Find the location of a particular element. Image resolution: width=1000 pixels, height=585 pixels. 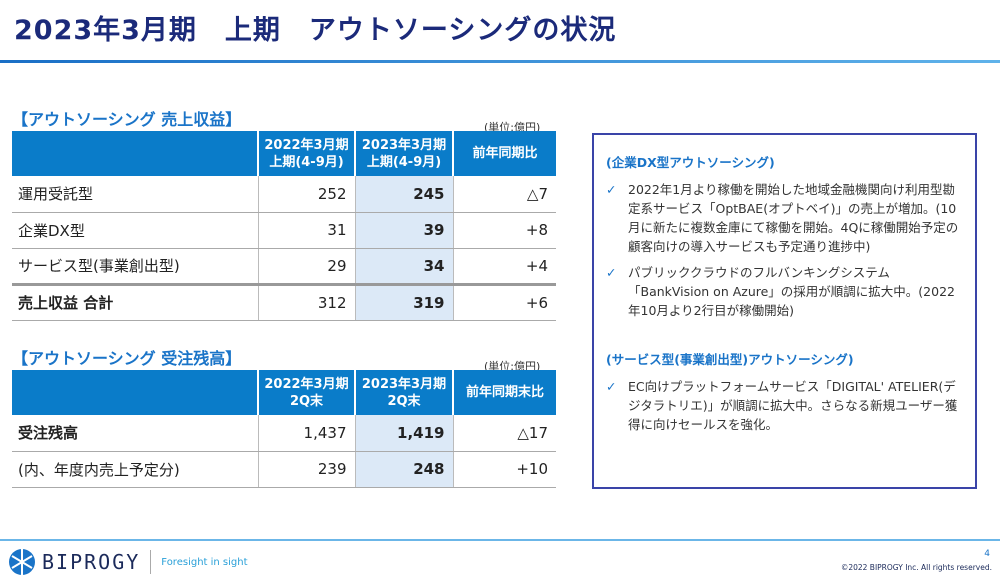

value-prev: 312 is located at coordinates (306, 301).